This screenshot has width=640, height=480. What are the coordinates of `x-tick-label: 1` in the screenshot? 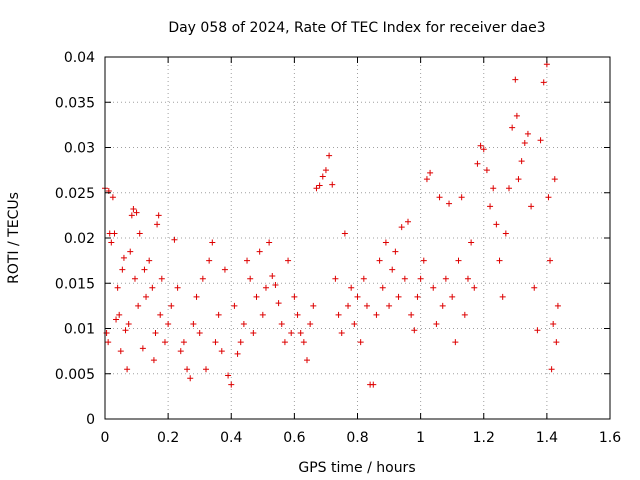 It's located at (420, 438).